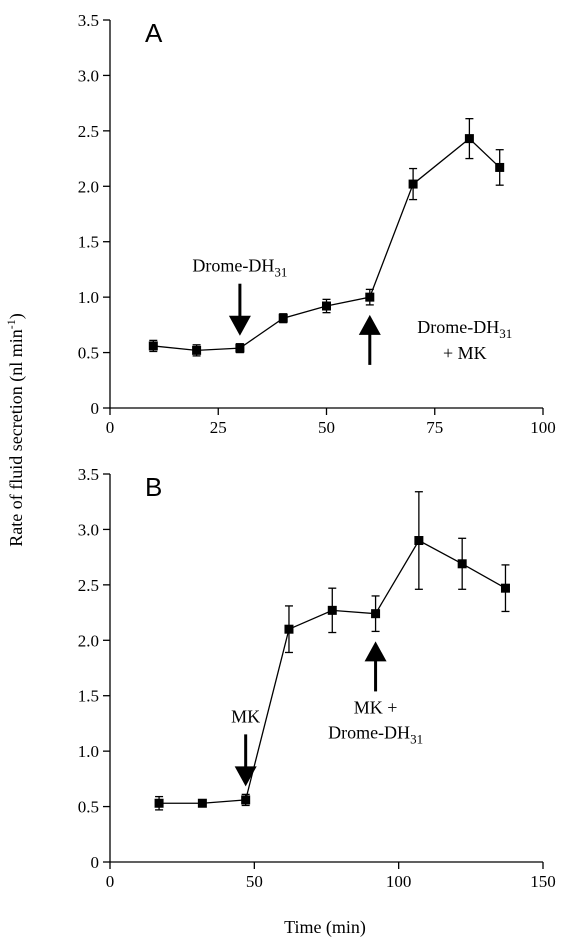 The width and height of the screenshot is (569, 942). What do you see at coordinates (434, 427) in the screenshot?
I see `x-tick-label: 75` at bounding box center [434, 427].